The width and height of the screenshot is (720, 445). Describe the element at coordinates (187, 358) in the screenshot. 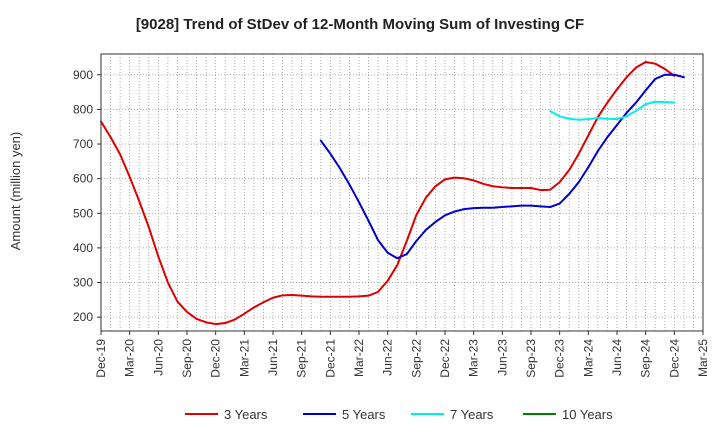

I see `x-tick-label: Sep-20` at that location.